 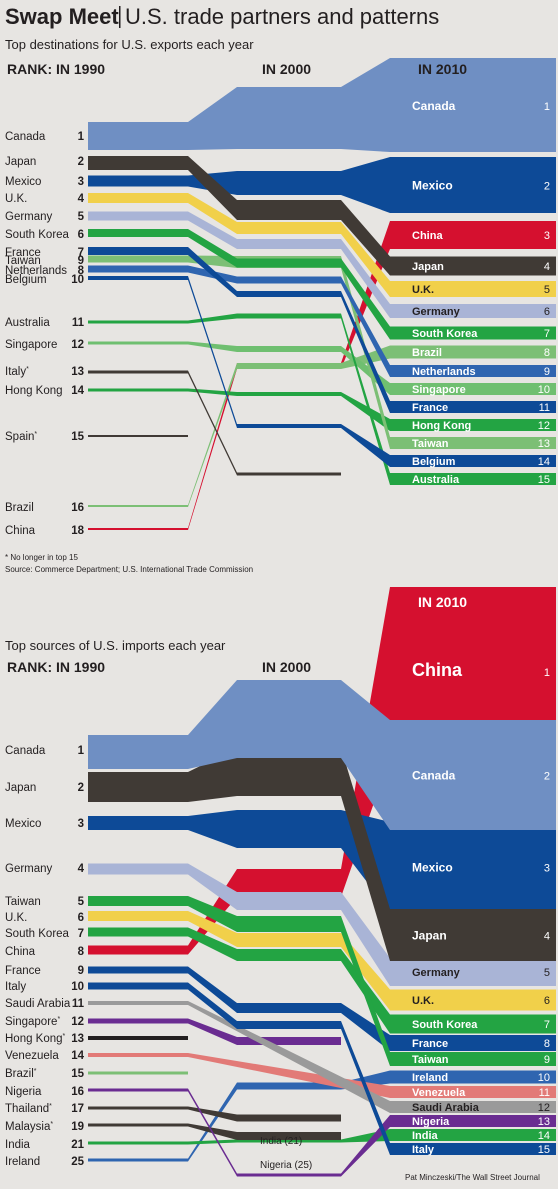 What do you see at coordinates (430, 1078) in the screenshot?
I see `label-2010-ireland: Ireland` at bounding box center [430, 1078].